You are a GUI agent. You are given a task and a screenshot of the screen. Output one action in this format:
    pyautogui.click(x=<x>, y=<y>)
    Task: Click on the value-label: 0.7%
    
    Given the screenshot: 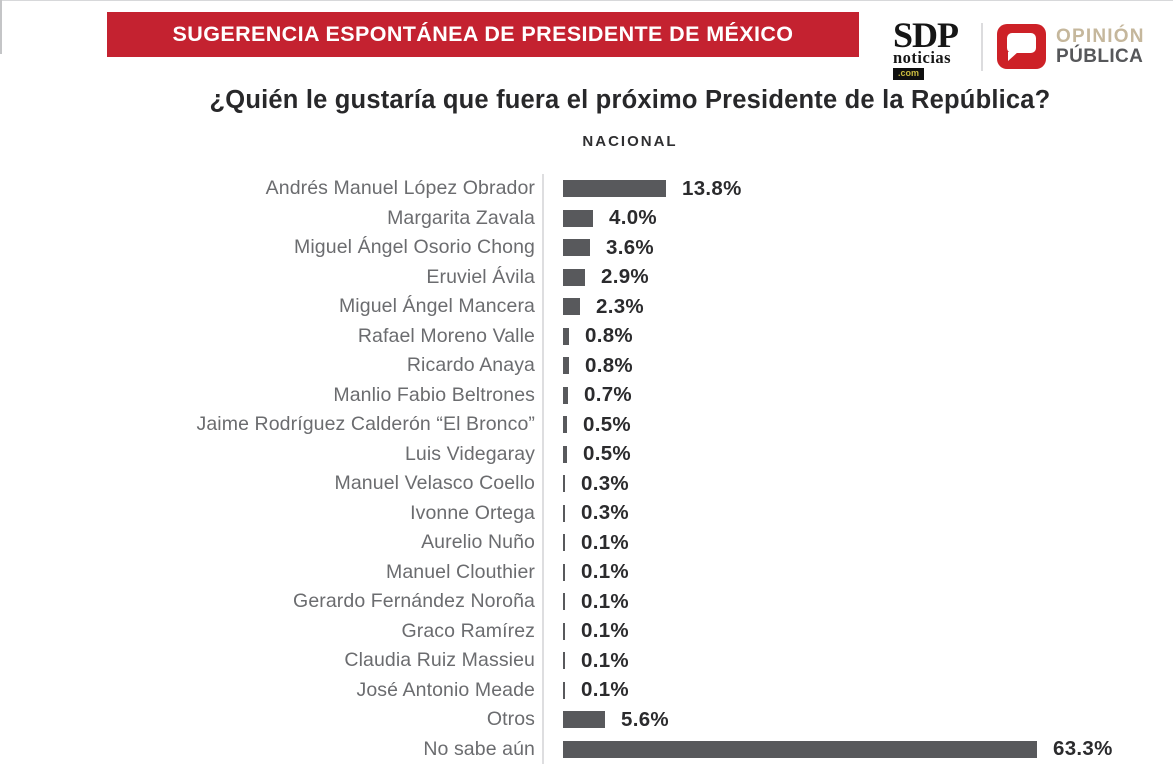 What is the action you would take?
    pyautogui.click(x=608, y=395)
    